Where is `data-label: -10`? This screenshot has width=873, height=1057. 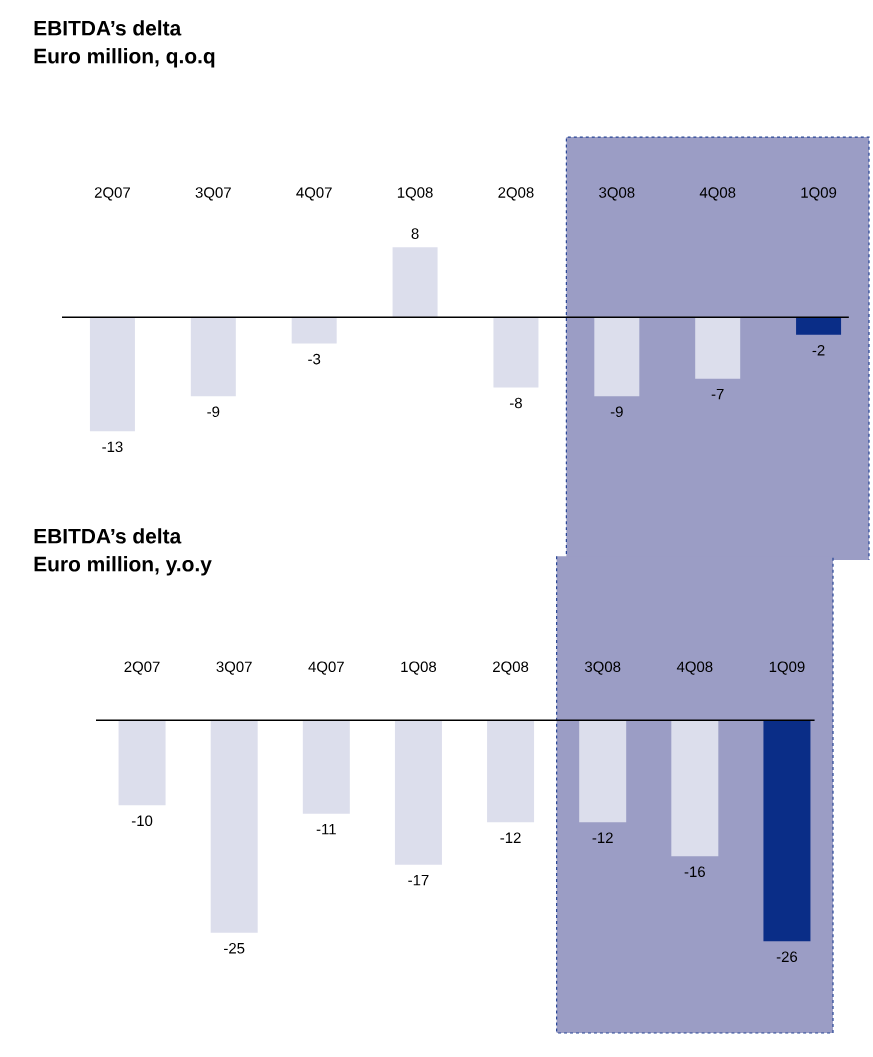 data-label: -10 is located at coordinates (142, 821).